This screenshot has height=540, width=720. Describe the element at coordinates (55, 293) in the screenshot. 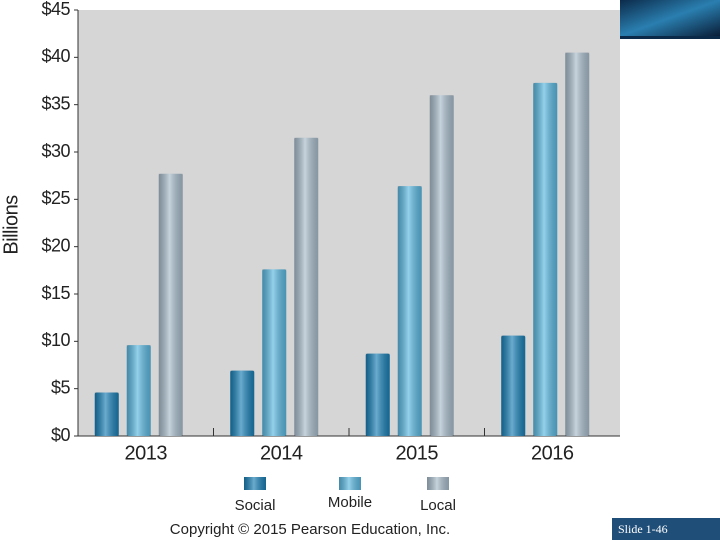

I see `y-tick-label: $15` at that location.